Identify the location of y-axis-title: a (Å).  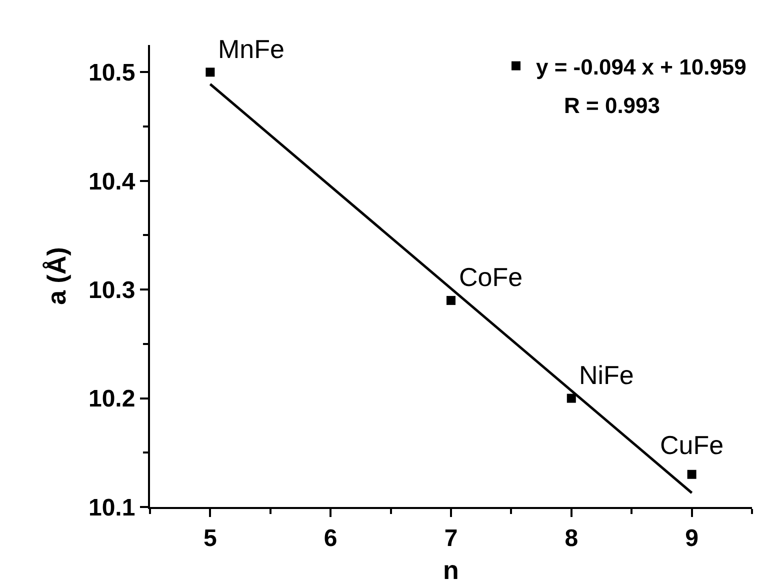
(56, 276).